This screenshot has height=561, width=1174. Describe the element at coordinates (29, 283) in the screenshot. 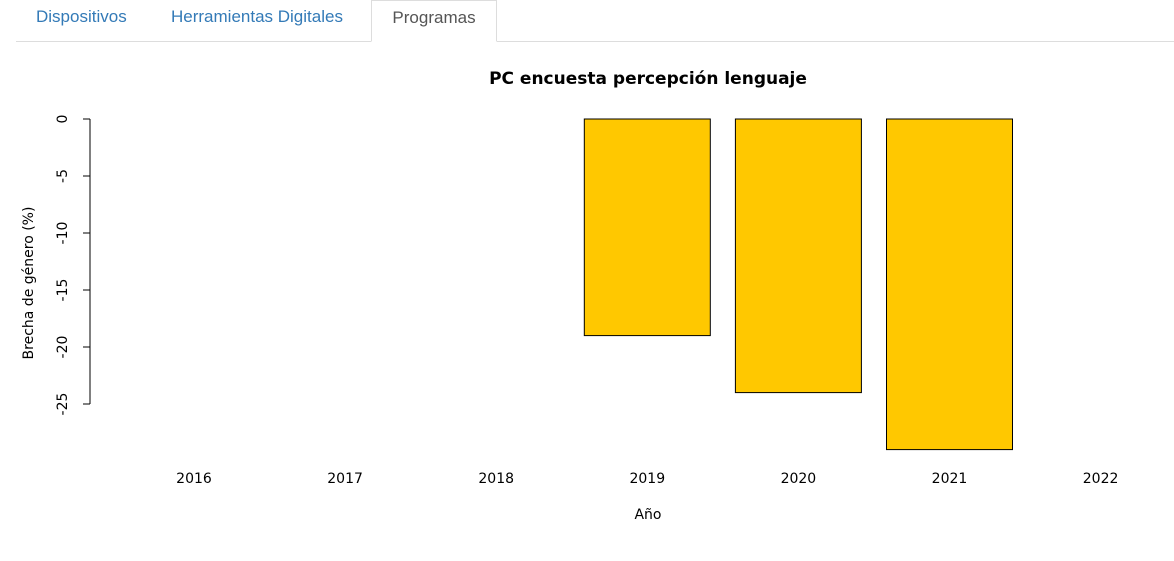

I see `y-axis-label: Brecha de género (%)` at that location.